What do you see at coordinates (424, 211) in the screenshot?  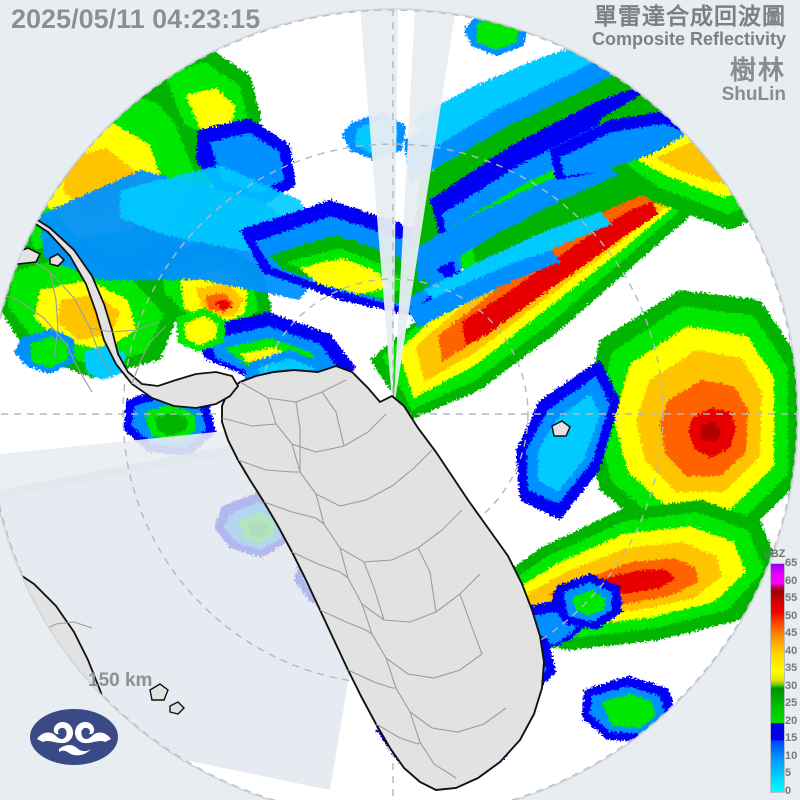 I see `blocked-sector-north` at bounding box center [424, 211].